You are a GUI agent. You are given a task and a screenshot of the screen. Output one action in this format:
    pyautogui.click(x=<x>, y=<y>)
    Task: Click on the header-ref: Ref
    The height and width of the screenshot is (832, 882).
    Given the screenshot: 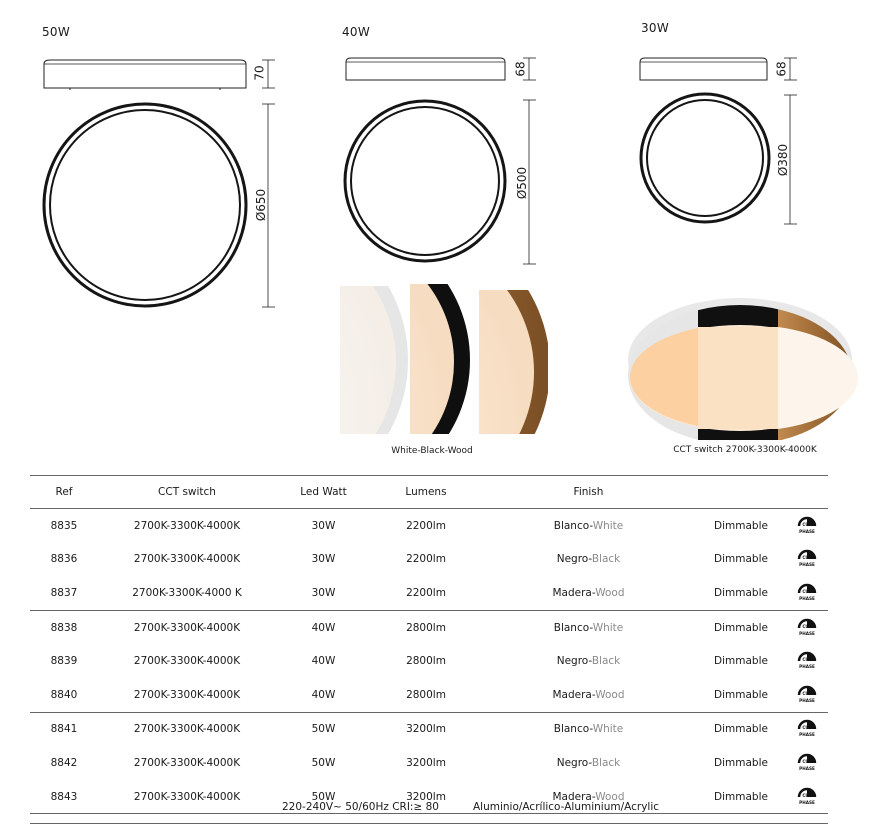 What is the action you would take?
    pyautogui.click(x=64, y=492)
    